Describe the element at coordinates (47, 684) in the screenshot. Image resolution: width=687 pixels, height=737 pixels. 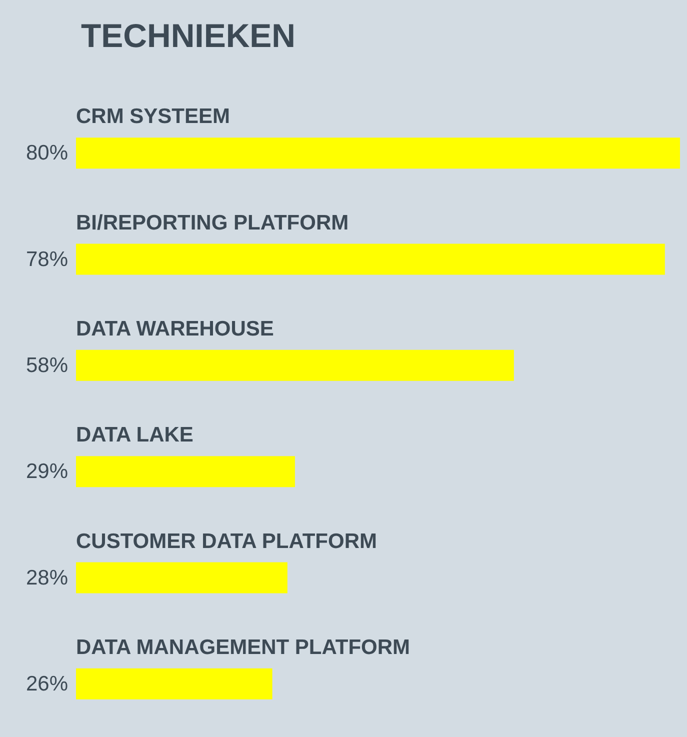
I see `data-label: 26%` at that location.